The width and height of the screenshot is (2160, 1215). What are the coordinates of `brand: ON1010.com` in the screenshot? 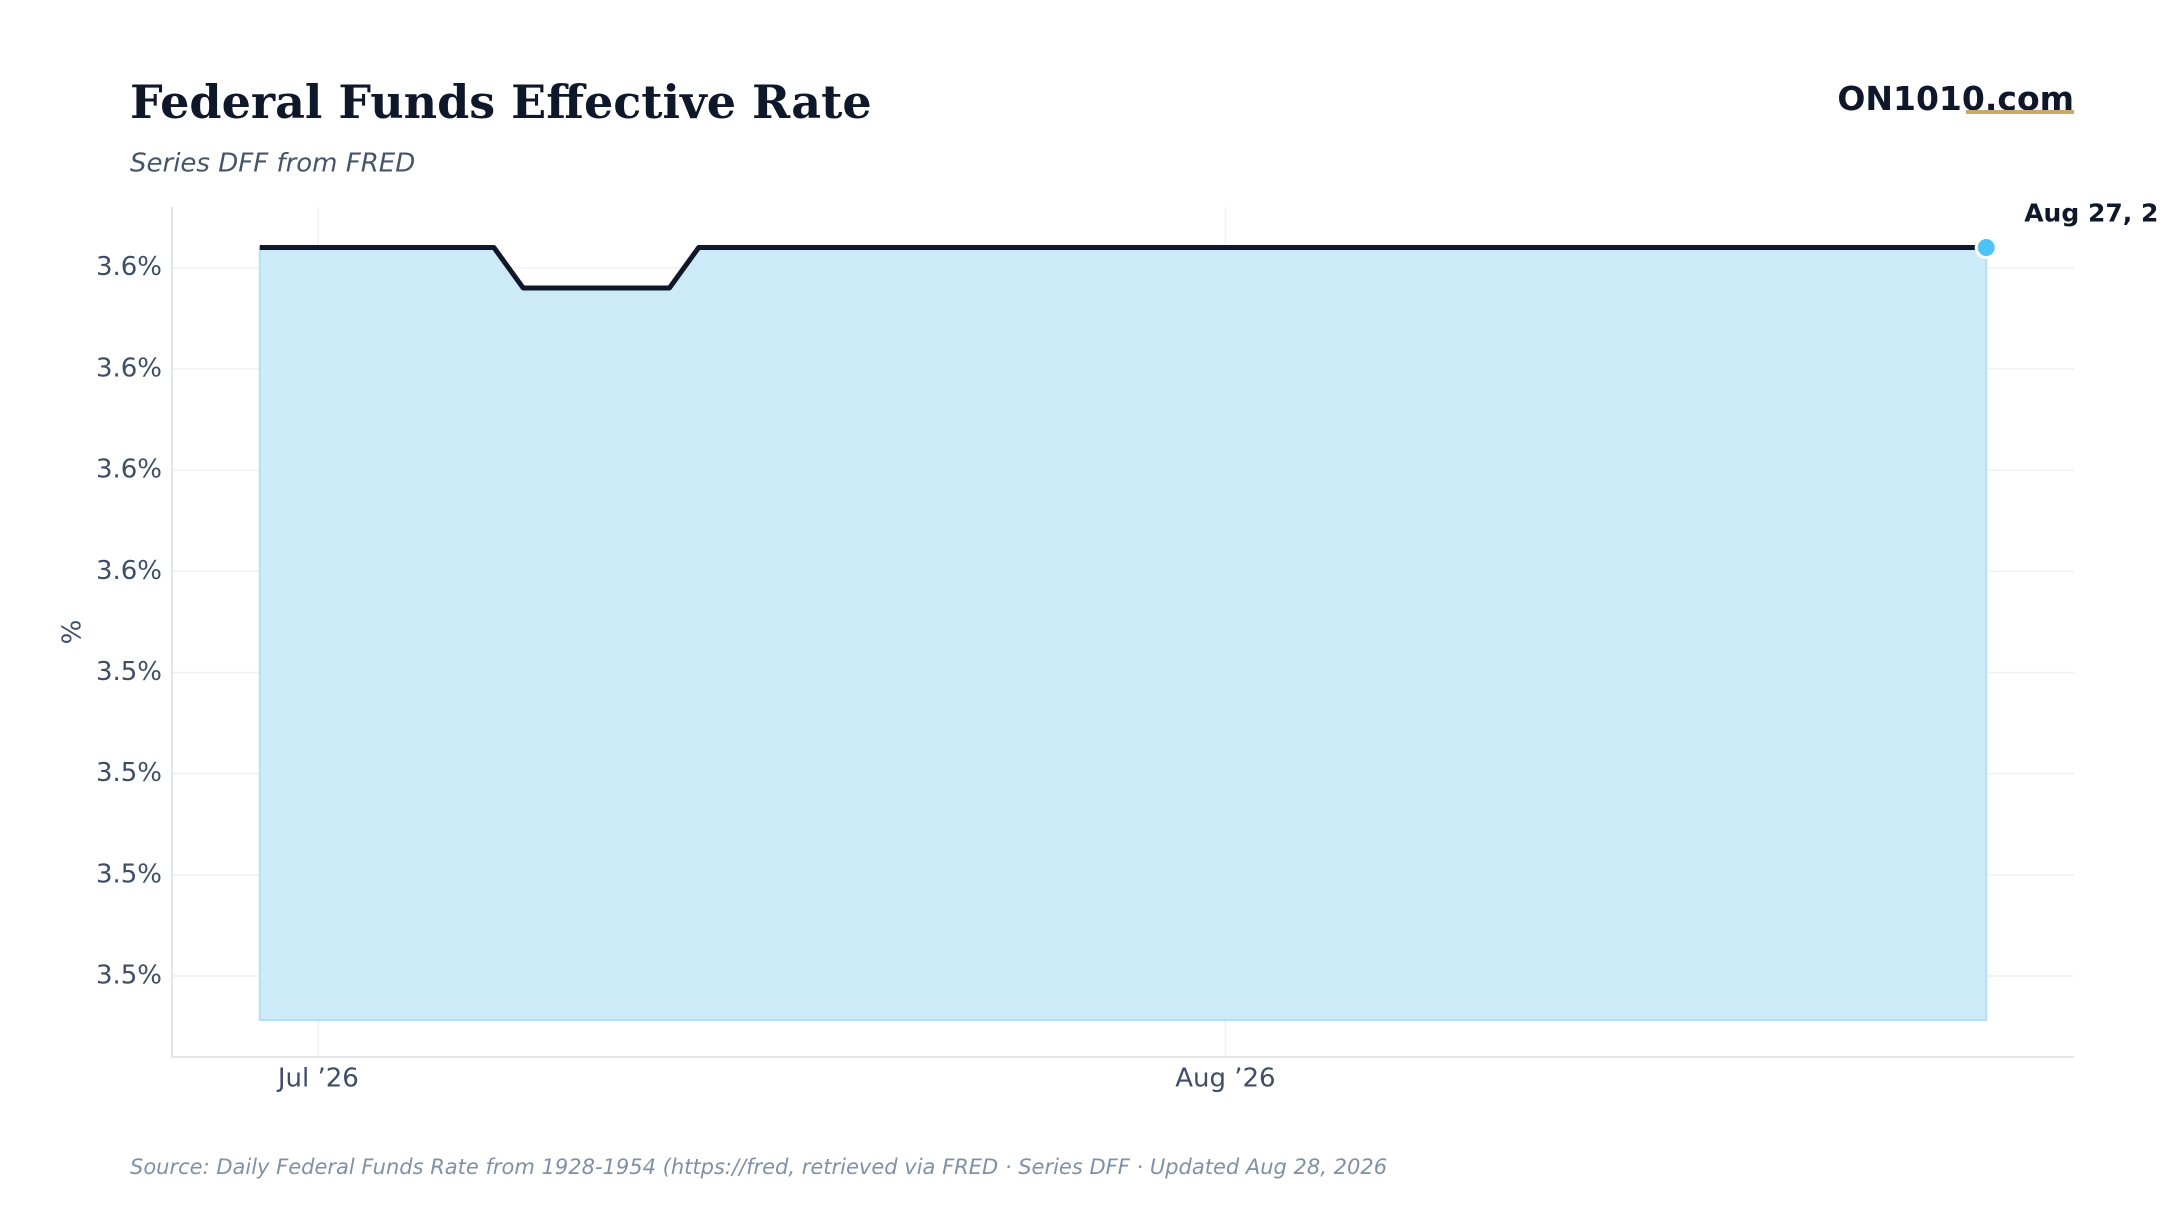 It's located at (1955, 98).